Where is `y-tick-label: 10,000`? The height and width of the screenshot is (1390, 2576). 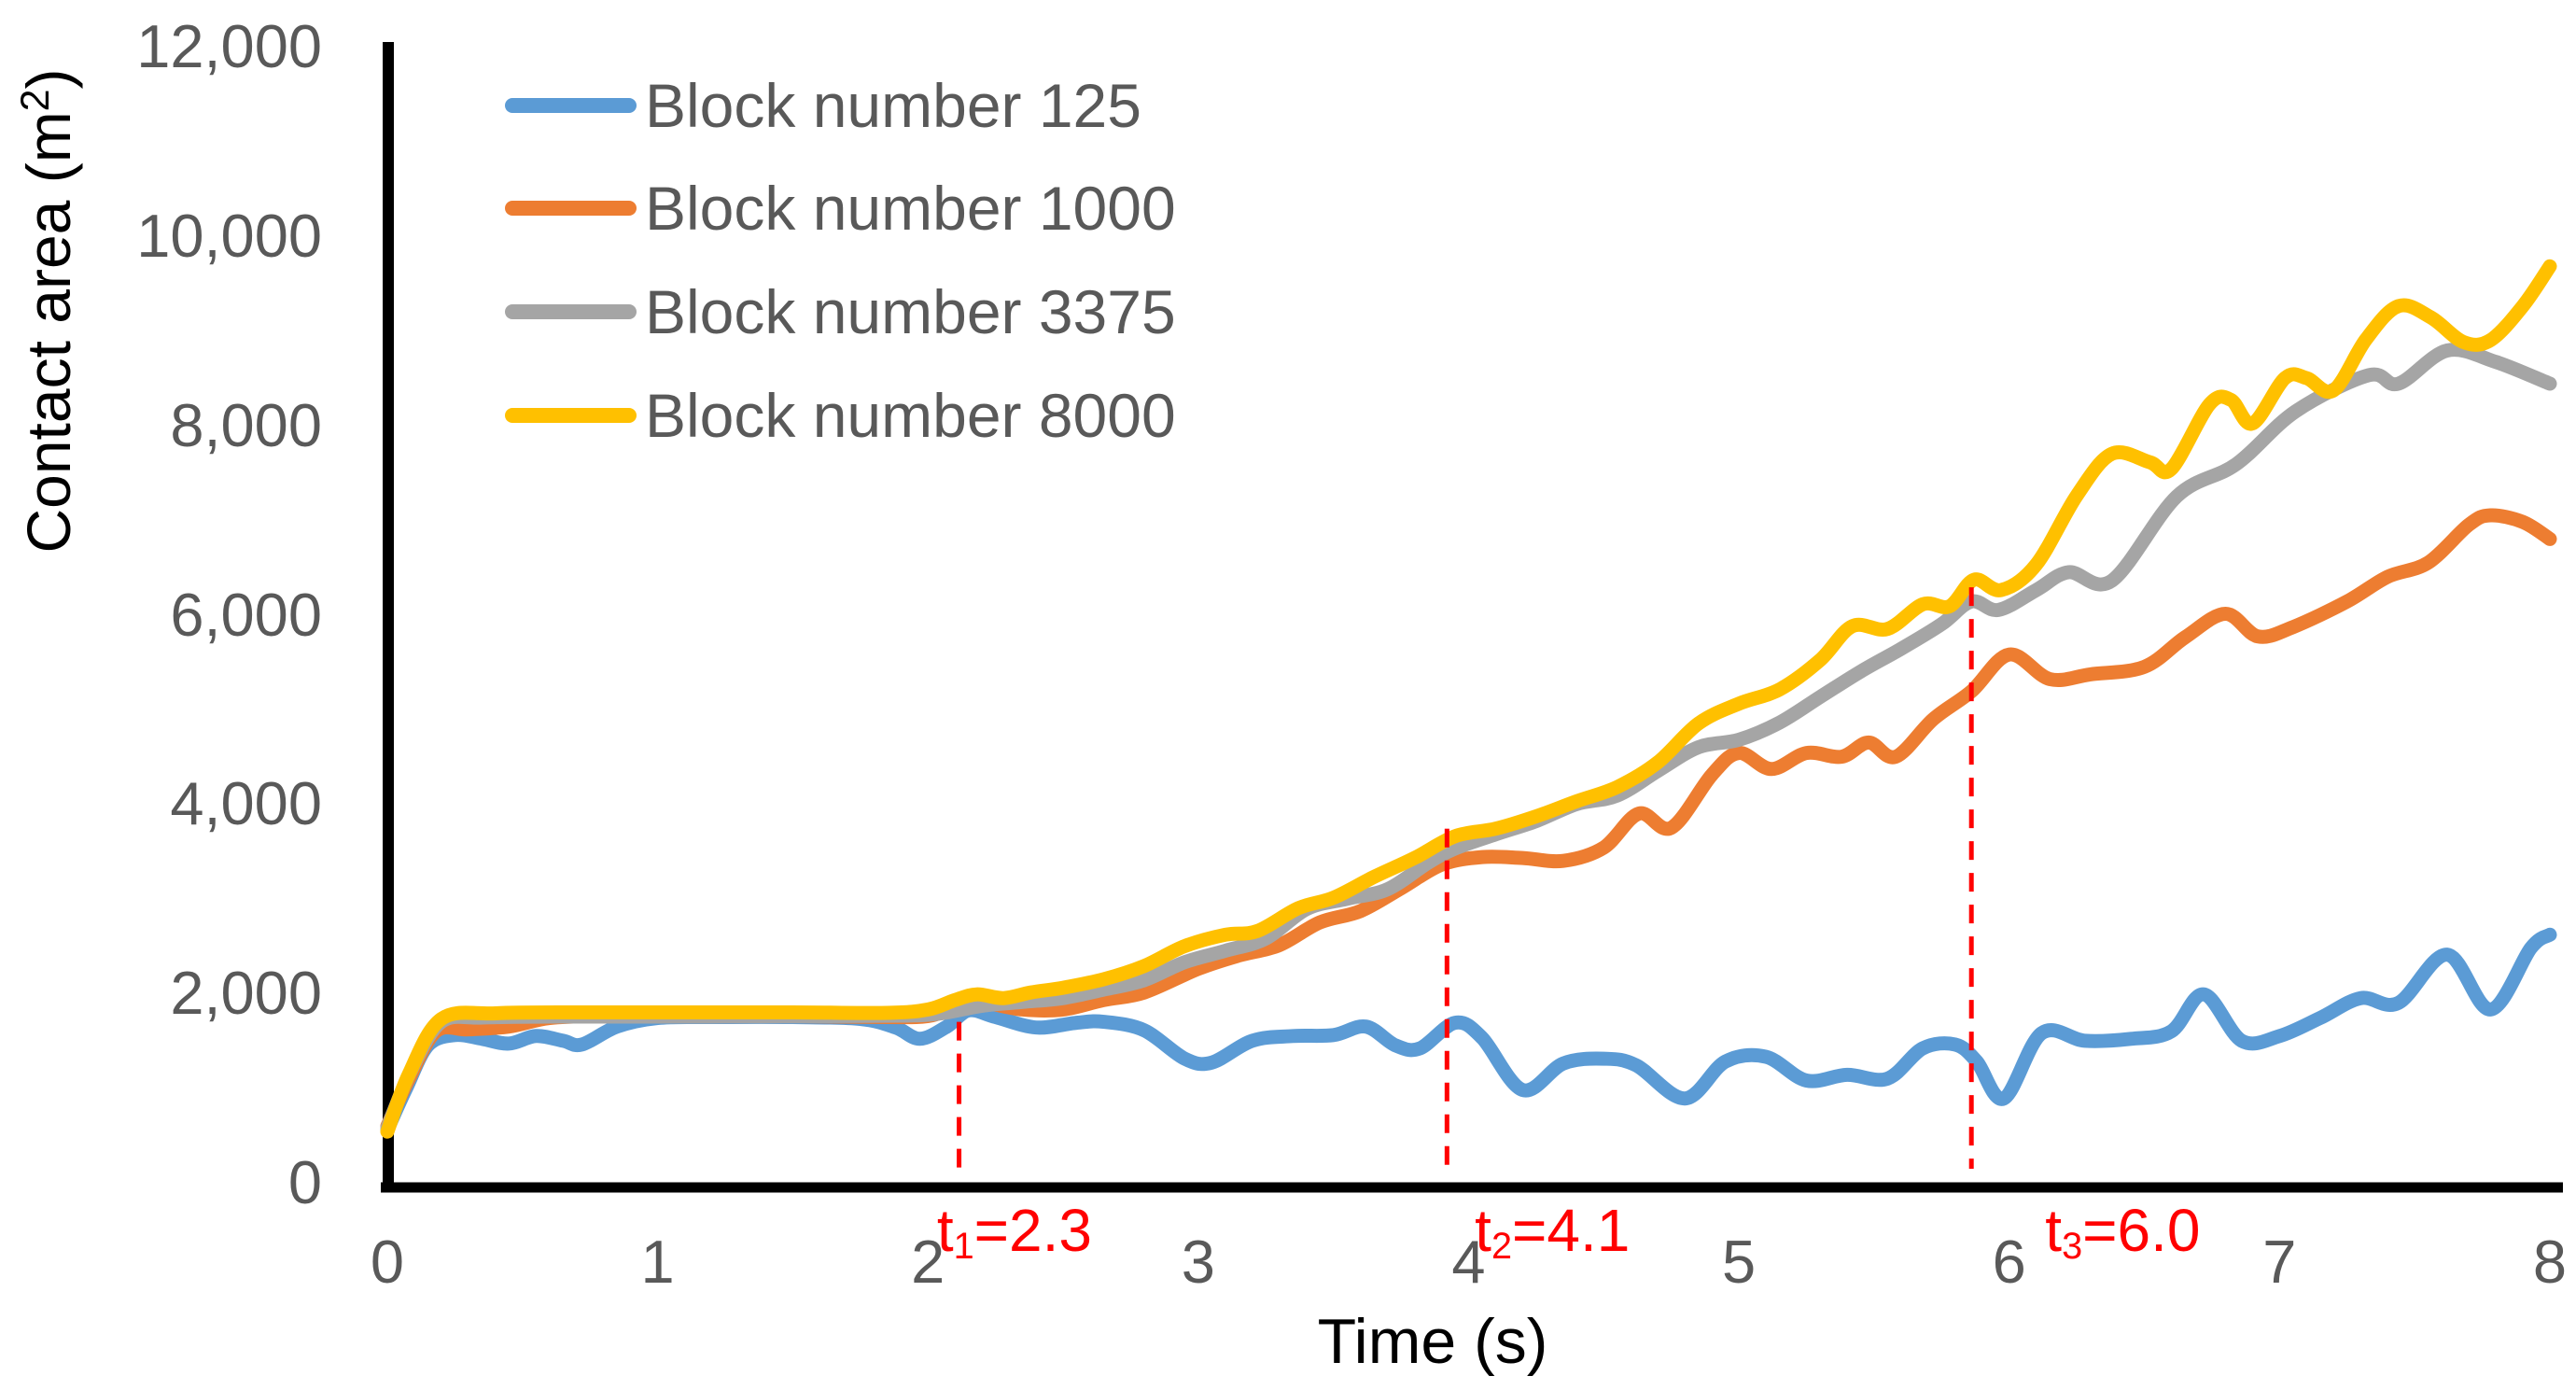
y-tick-label: 10,000 is located at coordinates (229, 235).